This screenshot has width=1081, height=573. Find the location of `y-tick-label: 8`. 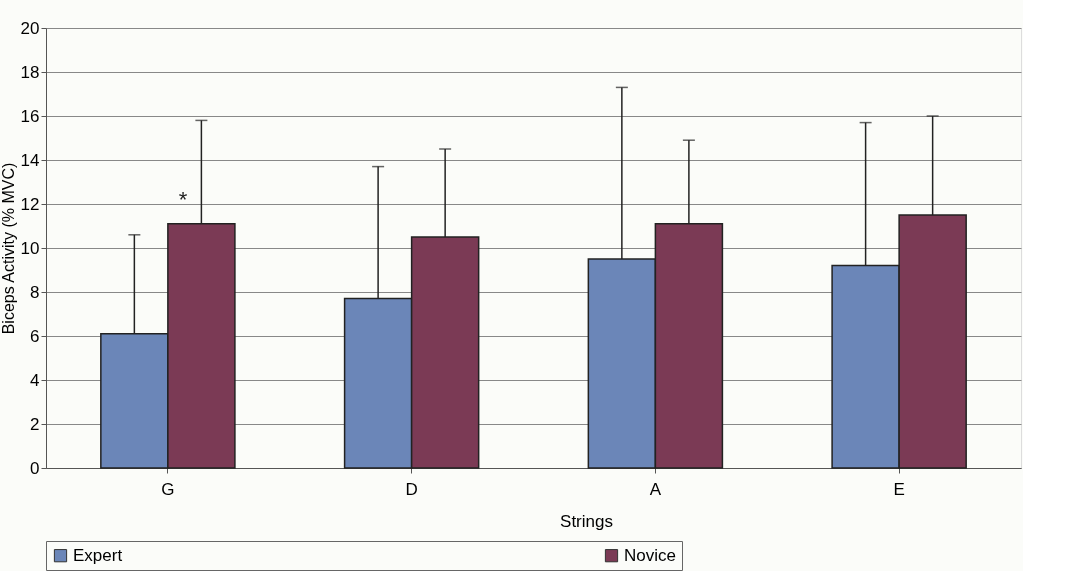

y-tick-label: 8 is located at coordinates (35, 292).